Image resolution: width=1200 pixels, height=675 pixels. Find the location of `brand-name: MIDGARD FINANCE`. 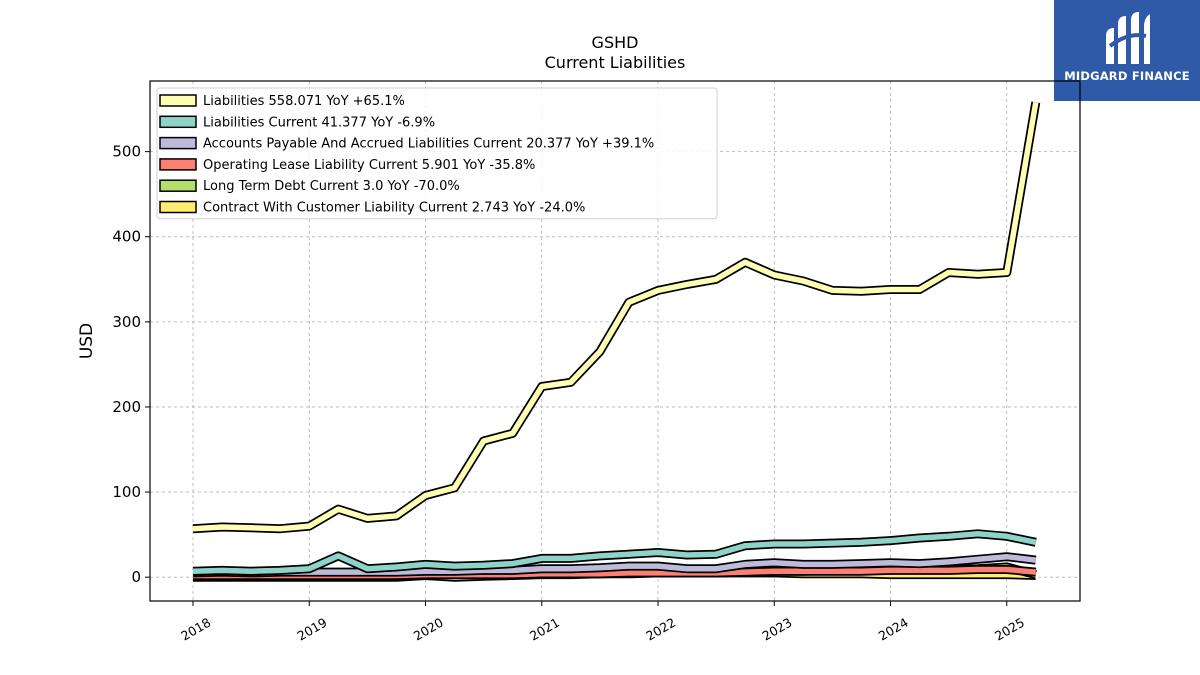

brand-name: MIDGARD FINANCE is located at coordinates (1127, 76).